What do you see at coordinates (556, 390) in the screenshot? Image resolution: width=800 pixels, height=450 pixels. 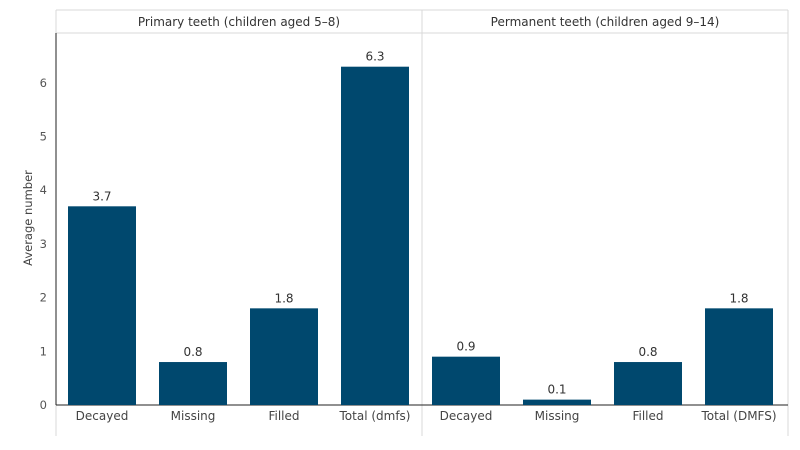 I see `data-label: 0.1` at bounding box center [556, 390].